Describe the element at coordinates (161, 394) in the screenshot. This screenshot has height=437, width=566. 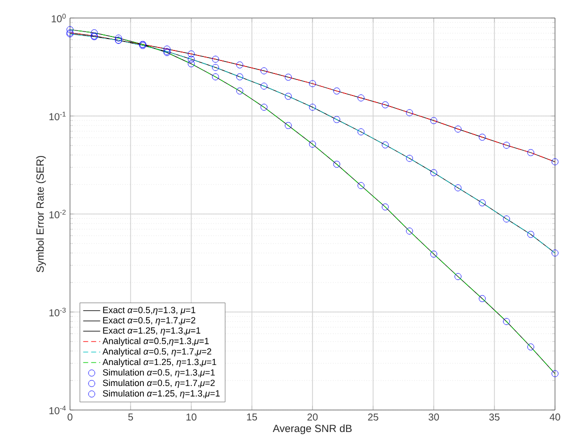
I see `legend-label: Simulation α=1.25, η=1.3,μ=1` at that location.